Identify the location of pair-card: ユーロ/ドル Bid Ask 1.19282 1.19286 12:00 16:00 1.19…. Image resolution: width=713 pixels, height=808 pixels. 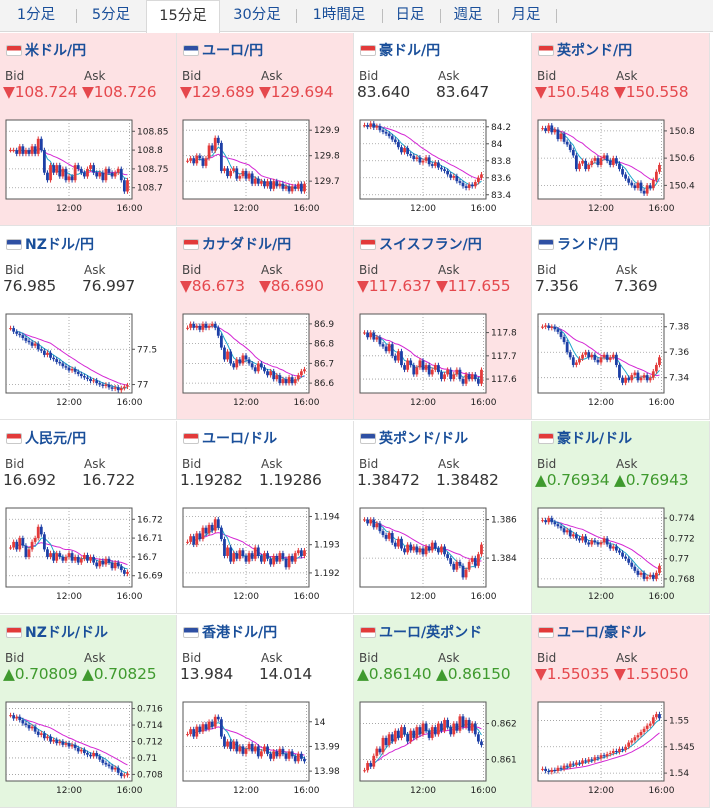
(265, 517).